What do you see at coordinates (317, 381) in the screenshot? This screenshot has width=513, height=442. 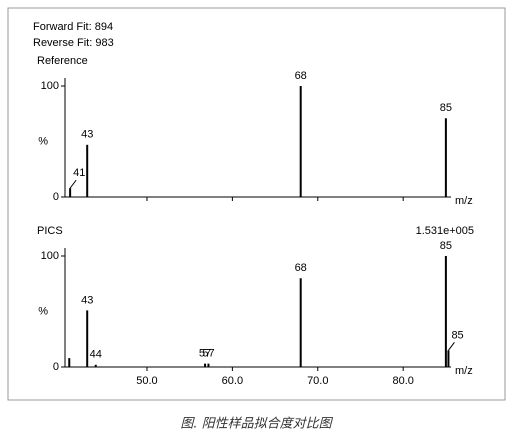 I see `x-tick-label: 70.0` at bounding box center [317, 381].